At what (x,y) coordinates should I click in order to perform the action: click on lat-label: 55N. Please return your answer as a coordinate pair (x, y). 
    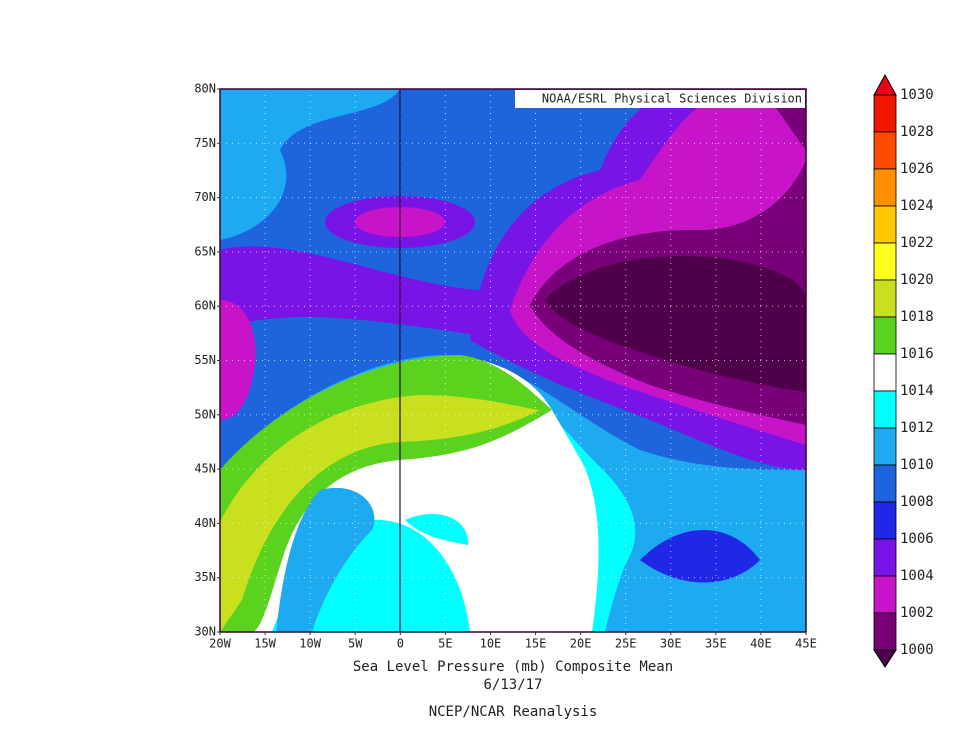
    Looking at the image, I should click on (205, 360).